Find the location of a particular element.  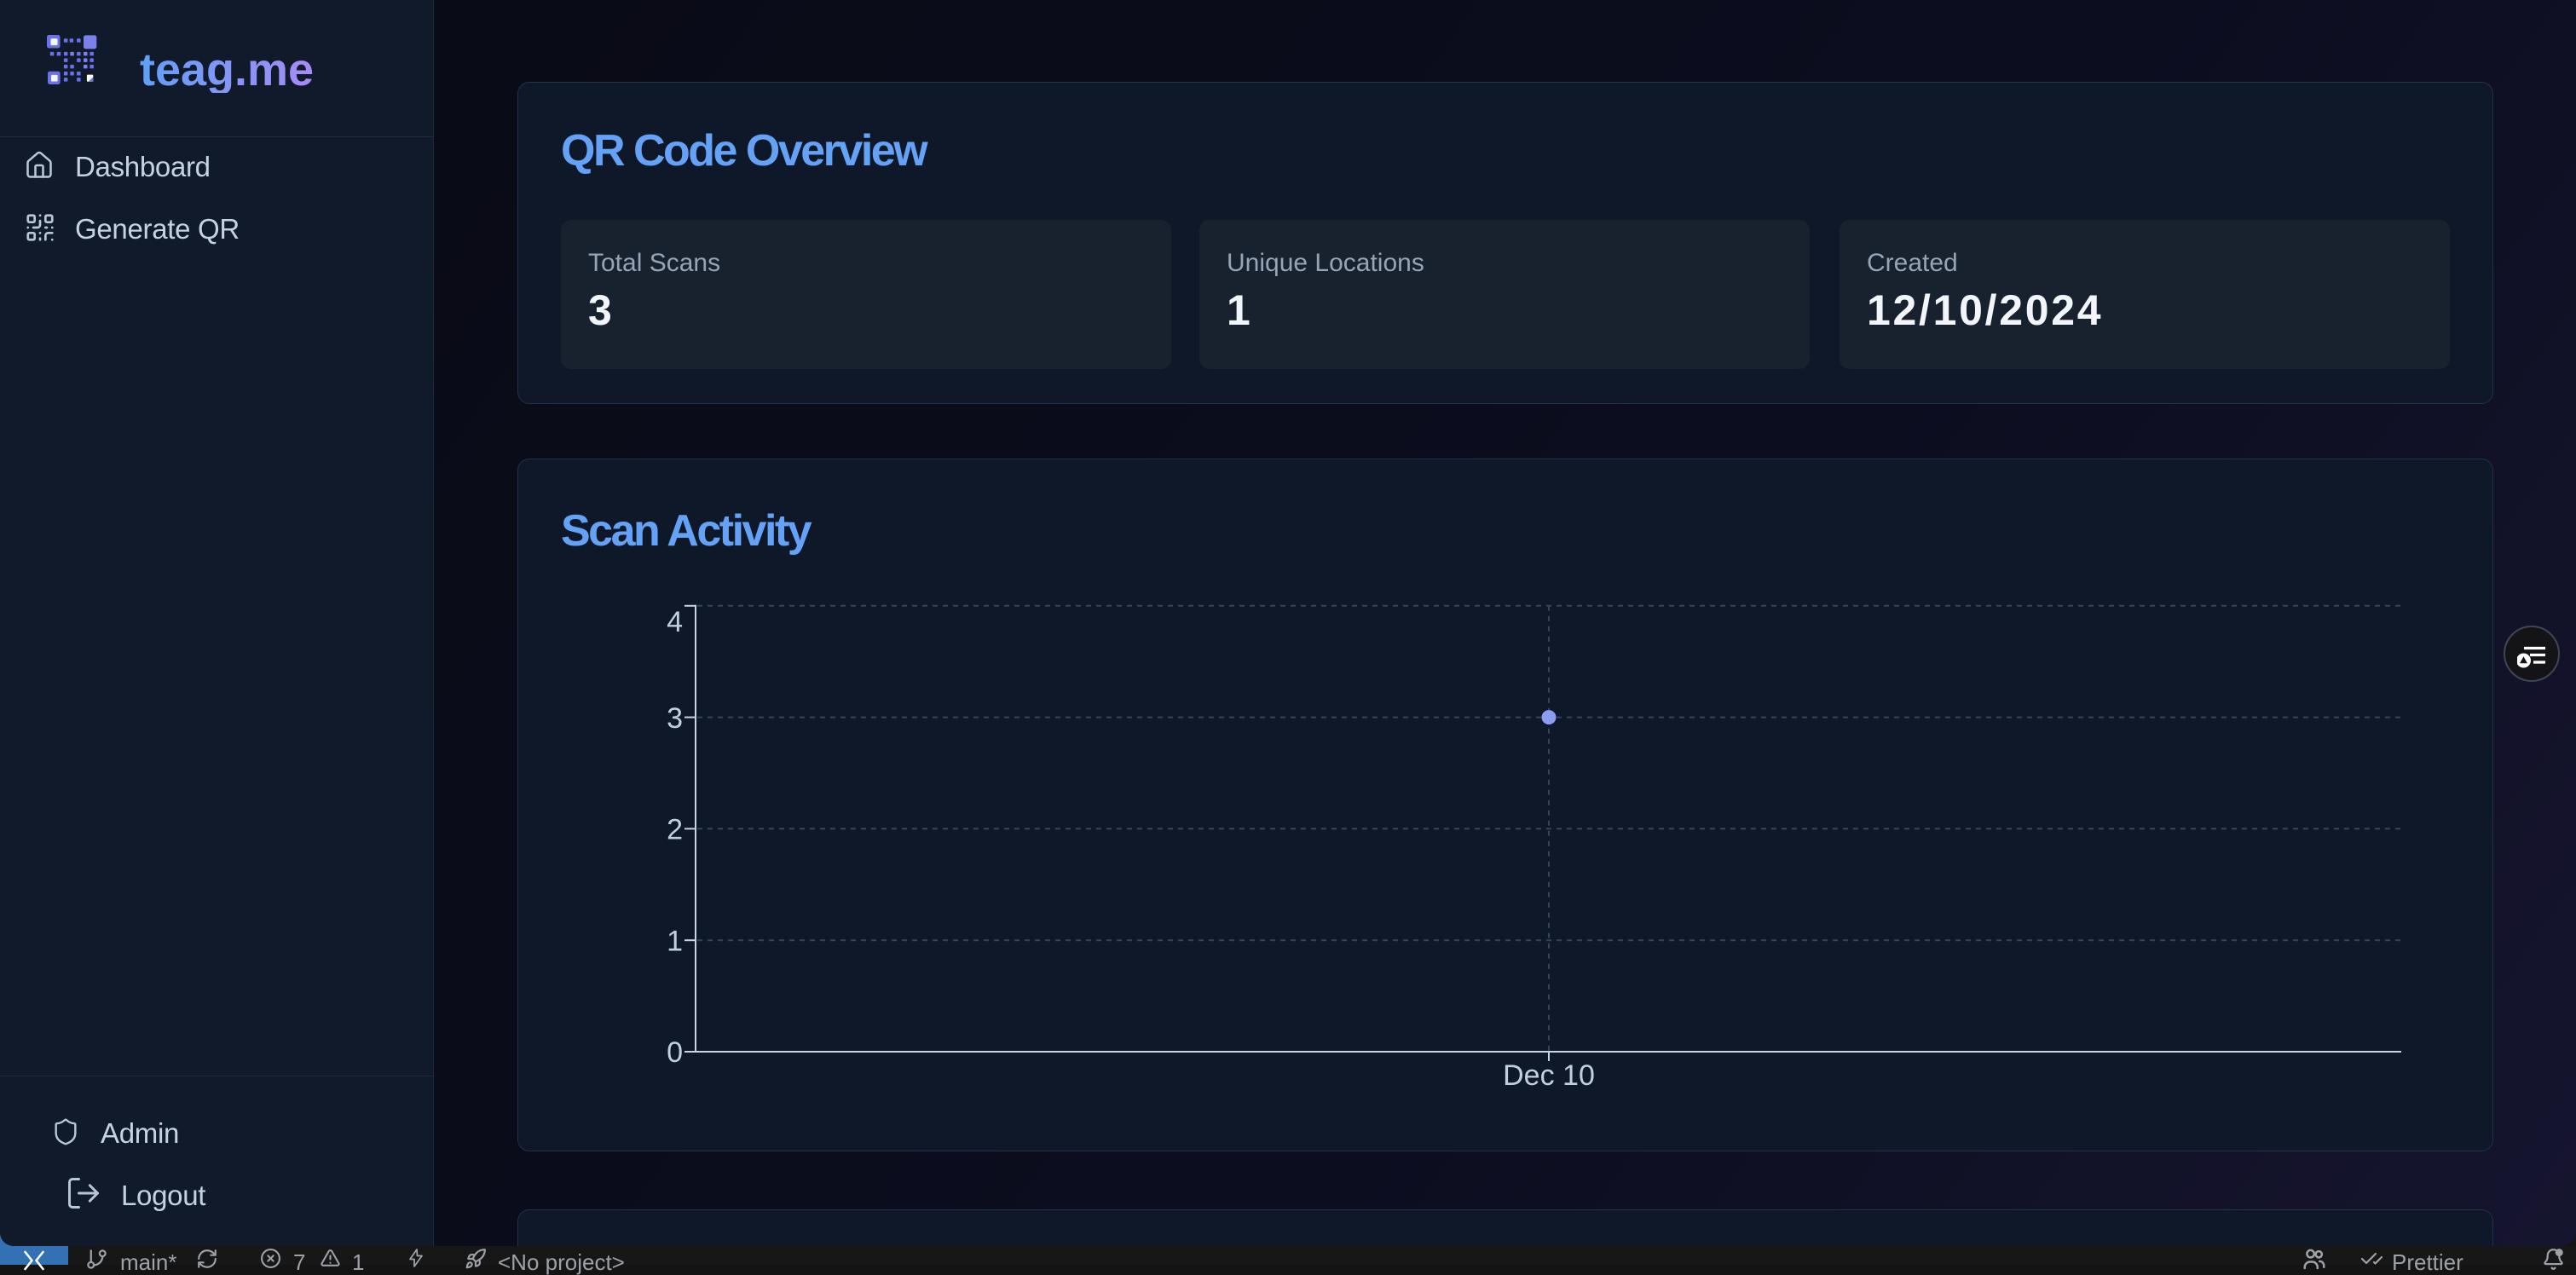

svg-text: Dec 10 is located at coordinates (1549, 1075).